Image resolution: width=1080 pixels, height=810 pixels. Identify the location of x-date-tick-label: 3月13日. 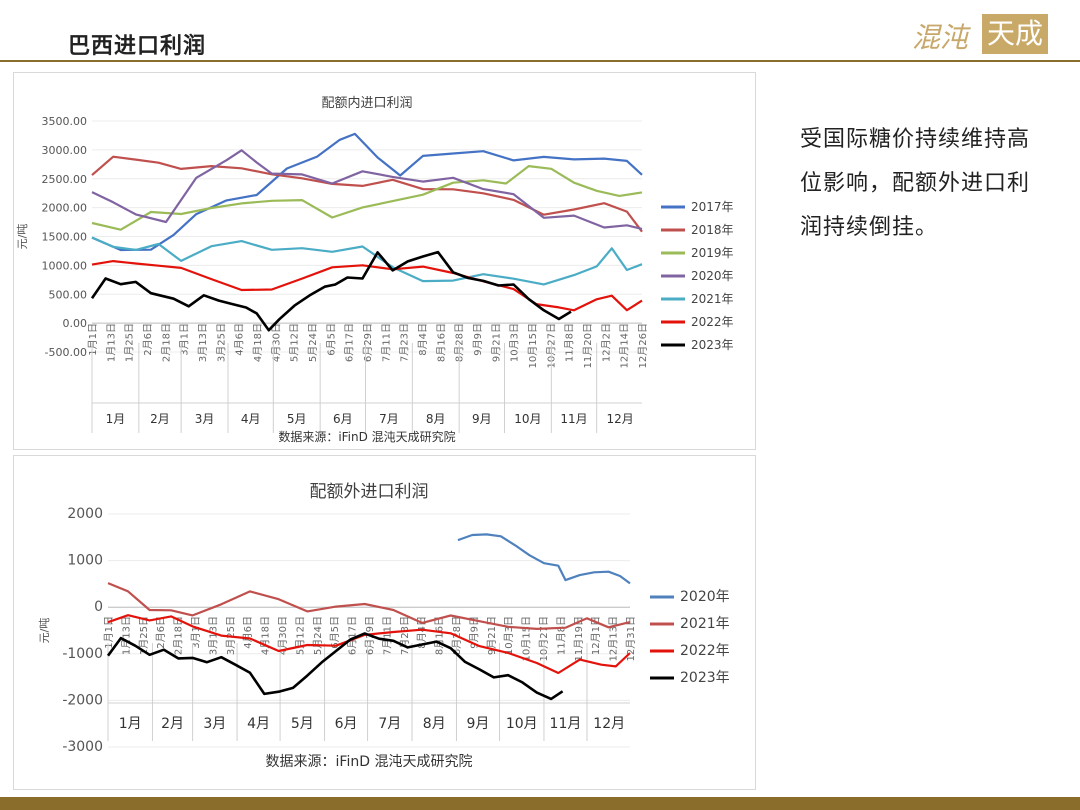
(213, 635).